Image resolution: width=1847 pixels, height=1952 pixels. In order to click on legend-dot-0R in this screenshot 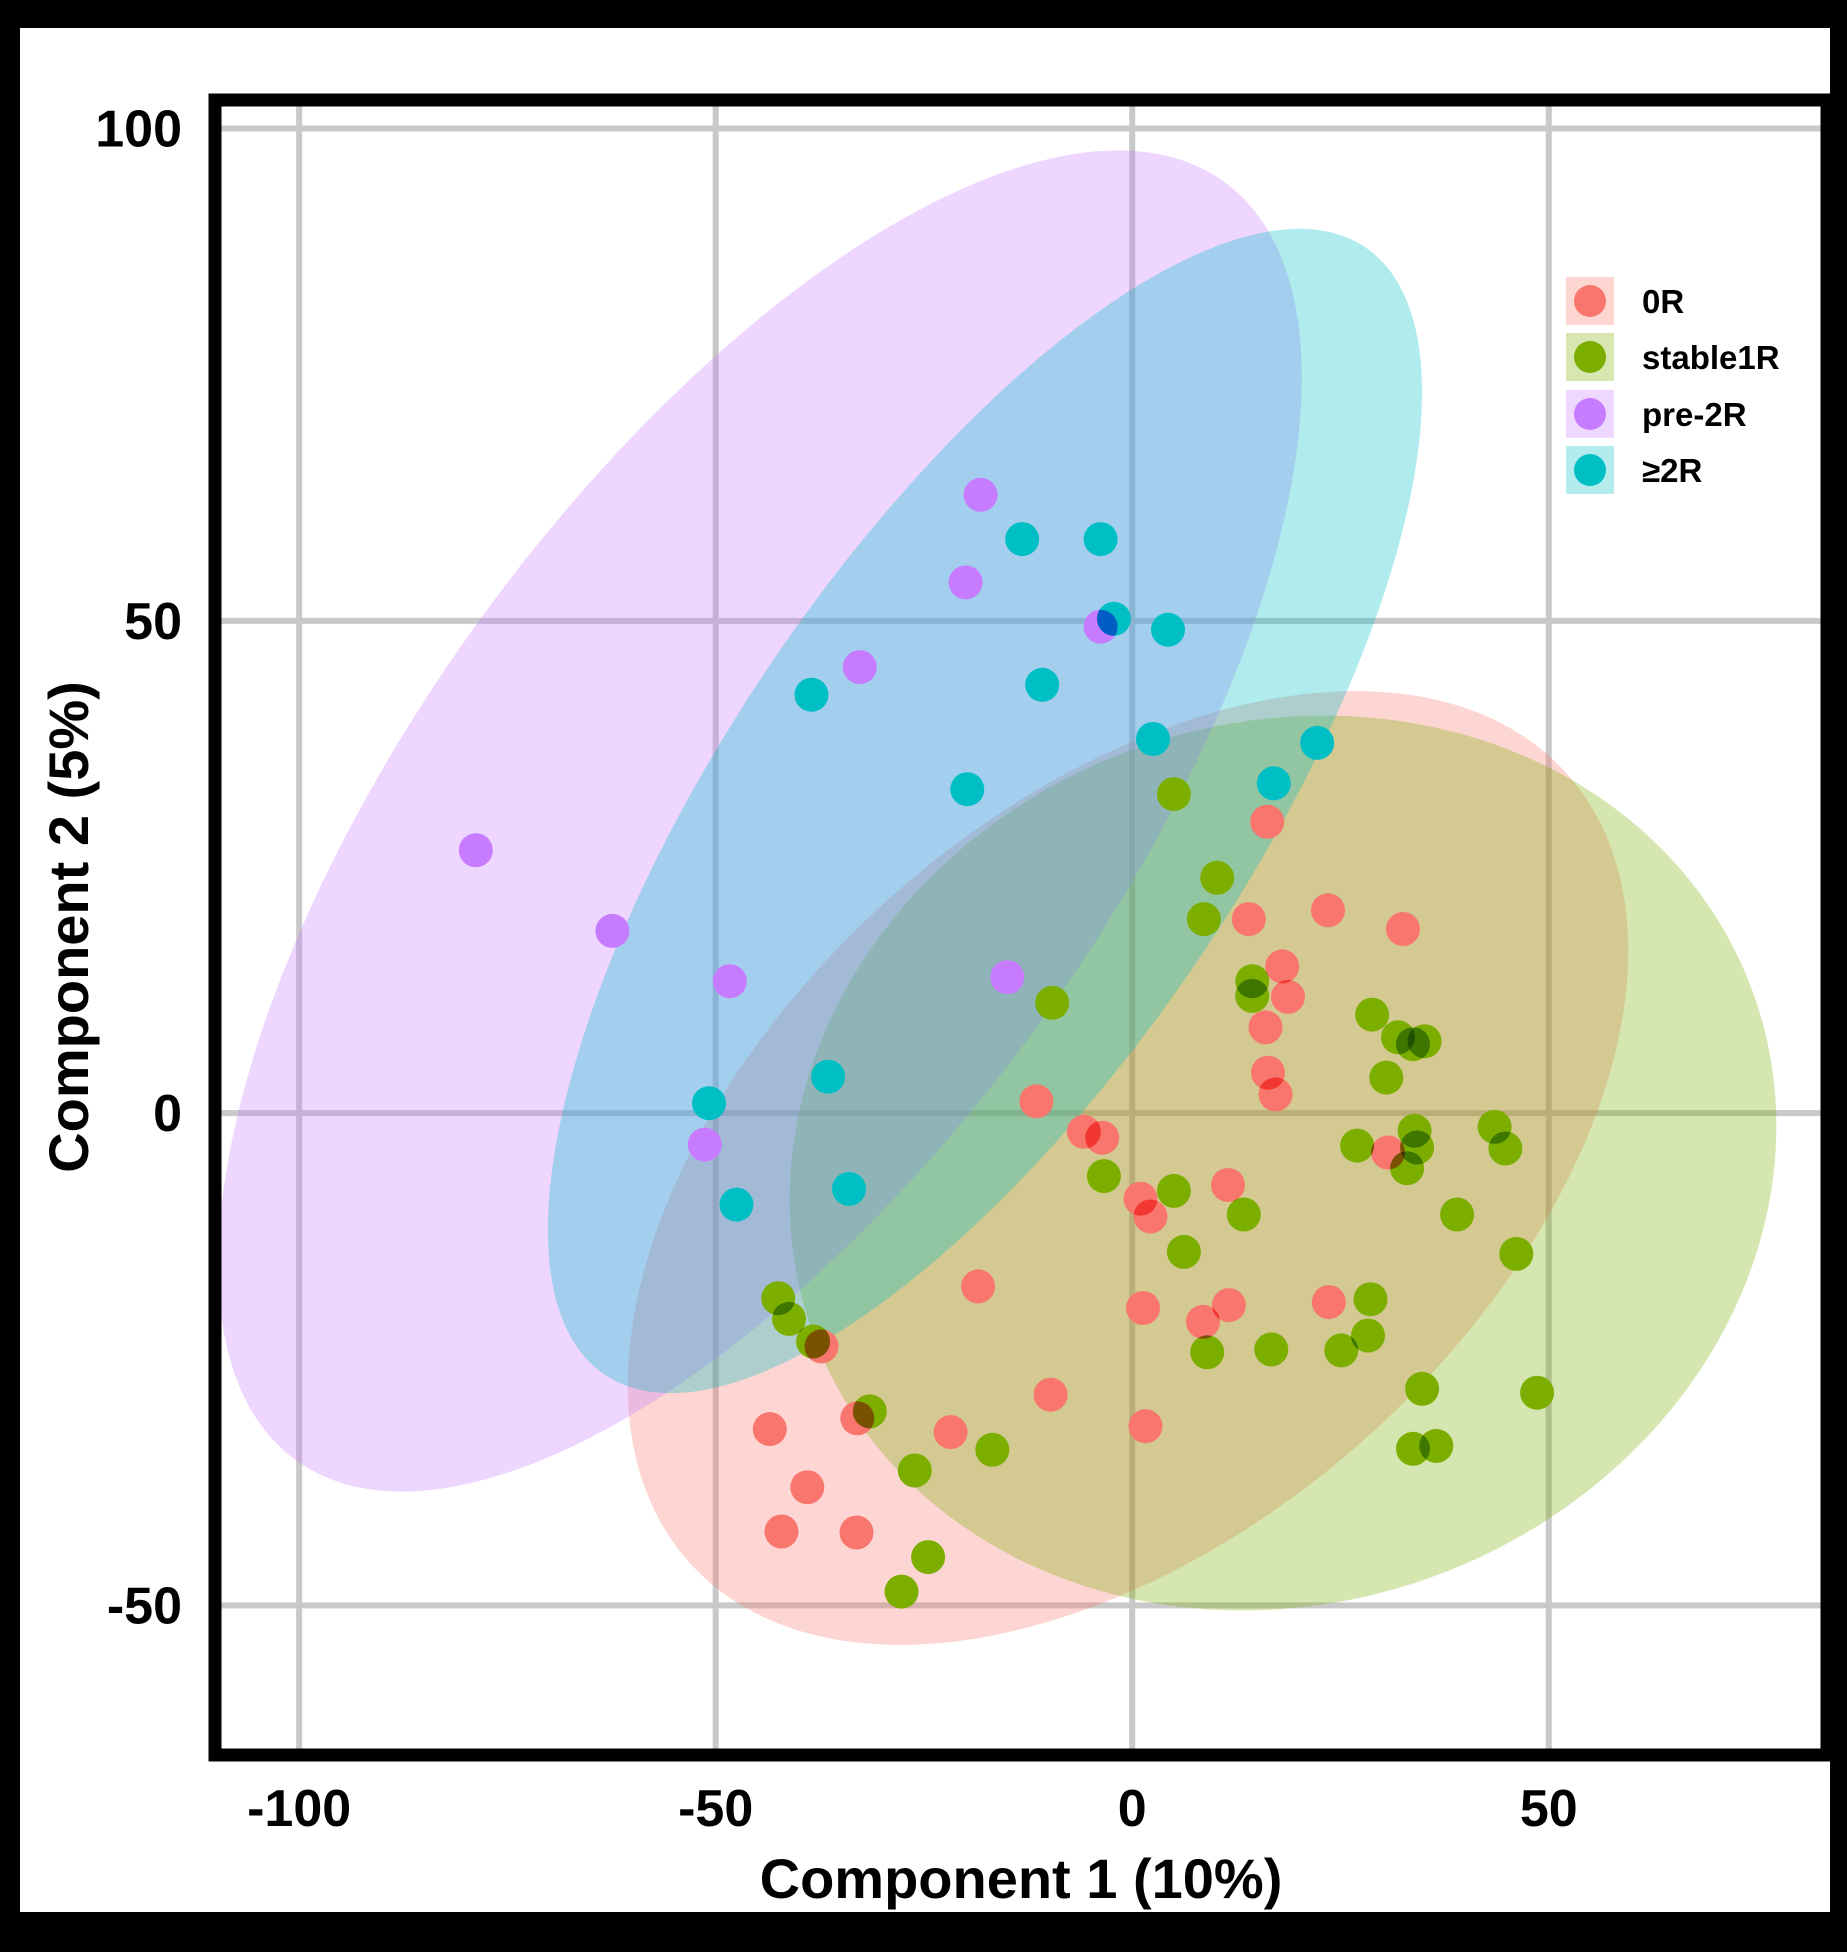, I will do `click(1590, 301)`.